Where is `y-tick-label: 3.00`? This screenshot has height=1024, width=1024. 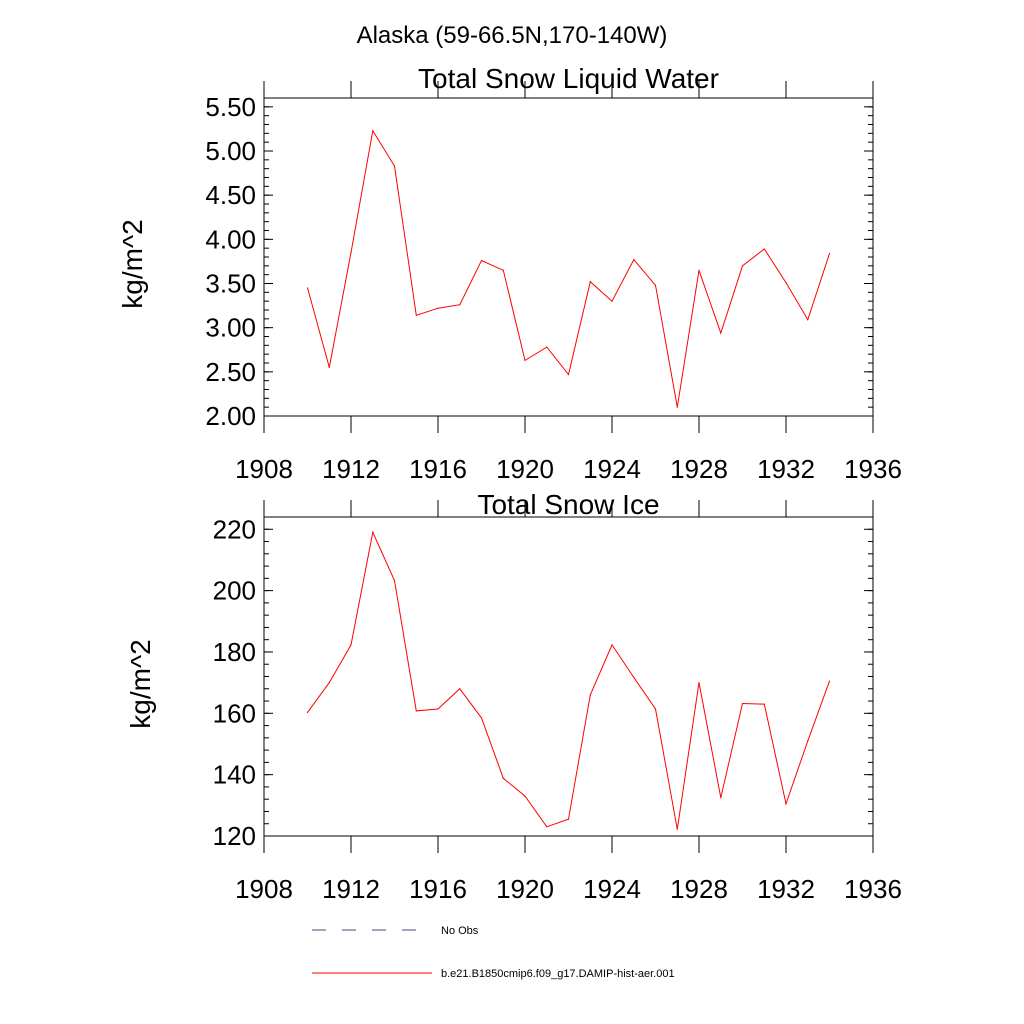 y-tick-label: 3.00 is located at coordinates (230, 328).